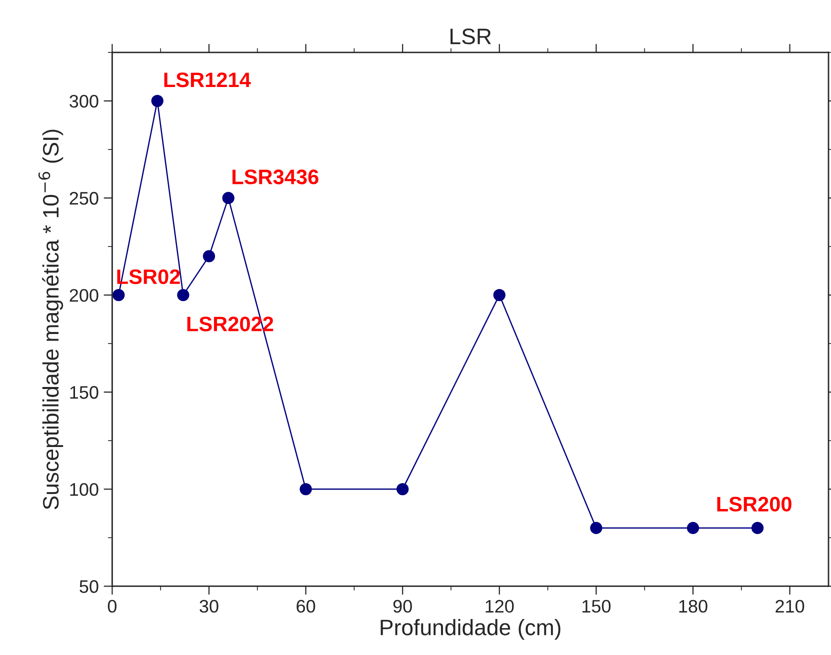 The width and height of the screenshot is (831, 655). I want to click on x-tick-label: 180, so click(693, 606).